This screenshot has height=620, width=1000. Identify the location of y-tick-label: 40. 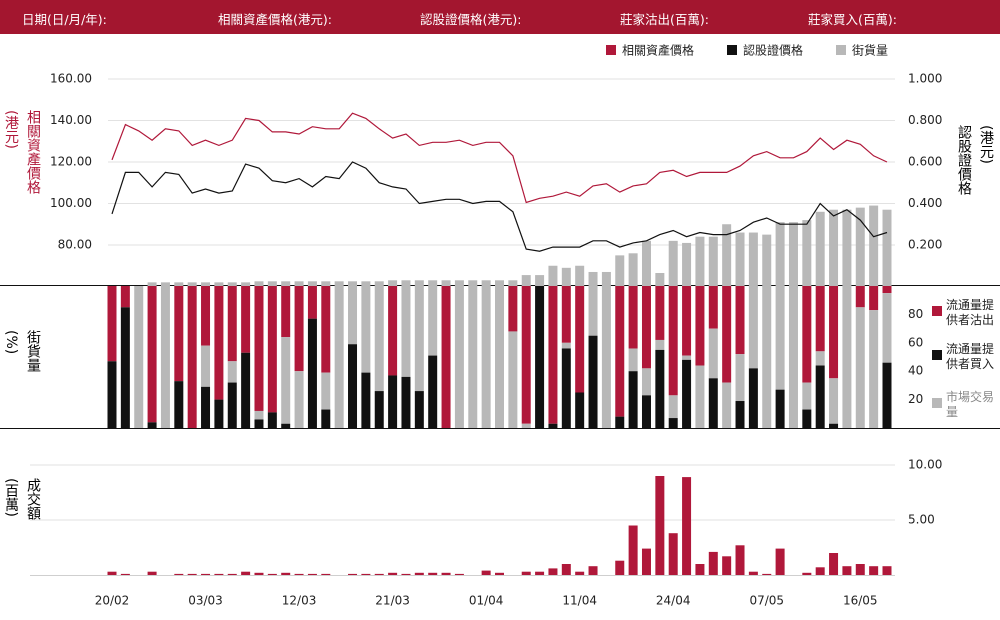
(915, 371).